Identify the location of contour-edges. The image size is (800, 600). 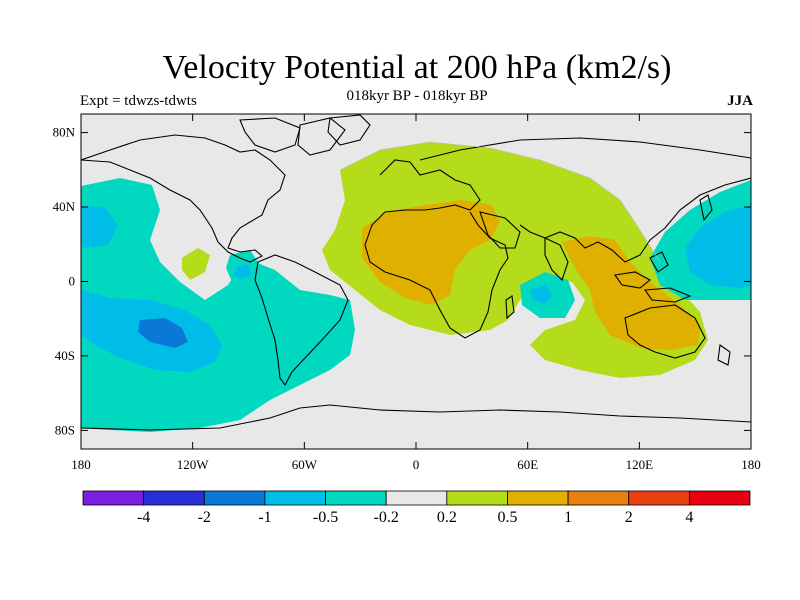
(500, 202).